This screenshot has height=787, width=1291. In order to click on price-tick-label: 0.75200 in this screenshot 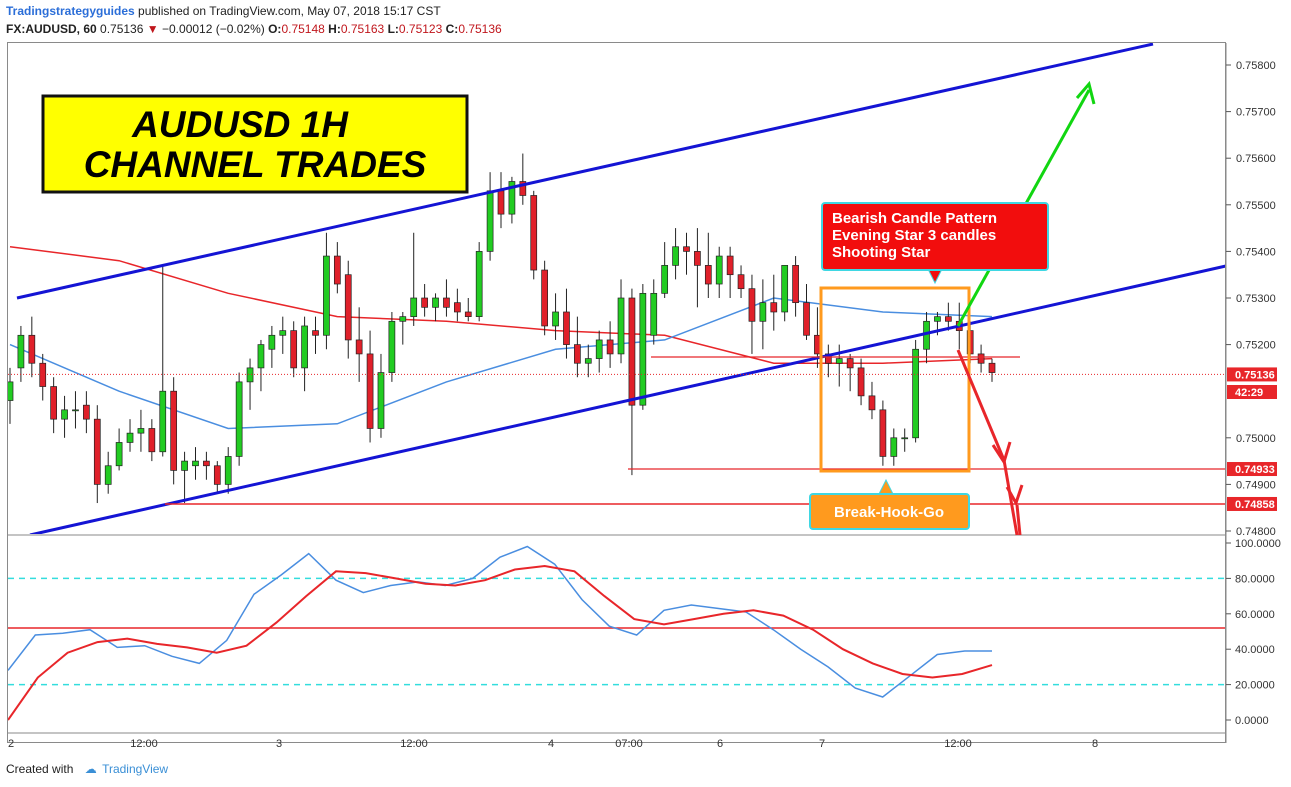, I will do `click(1256, 346)`.